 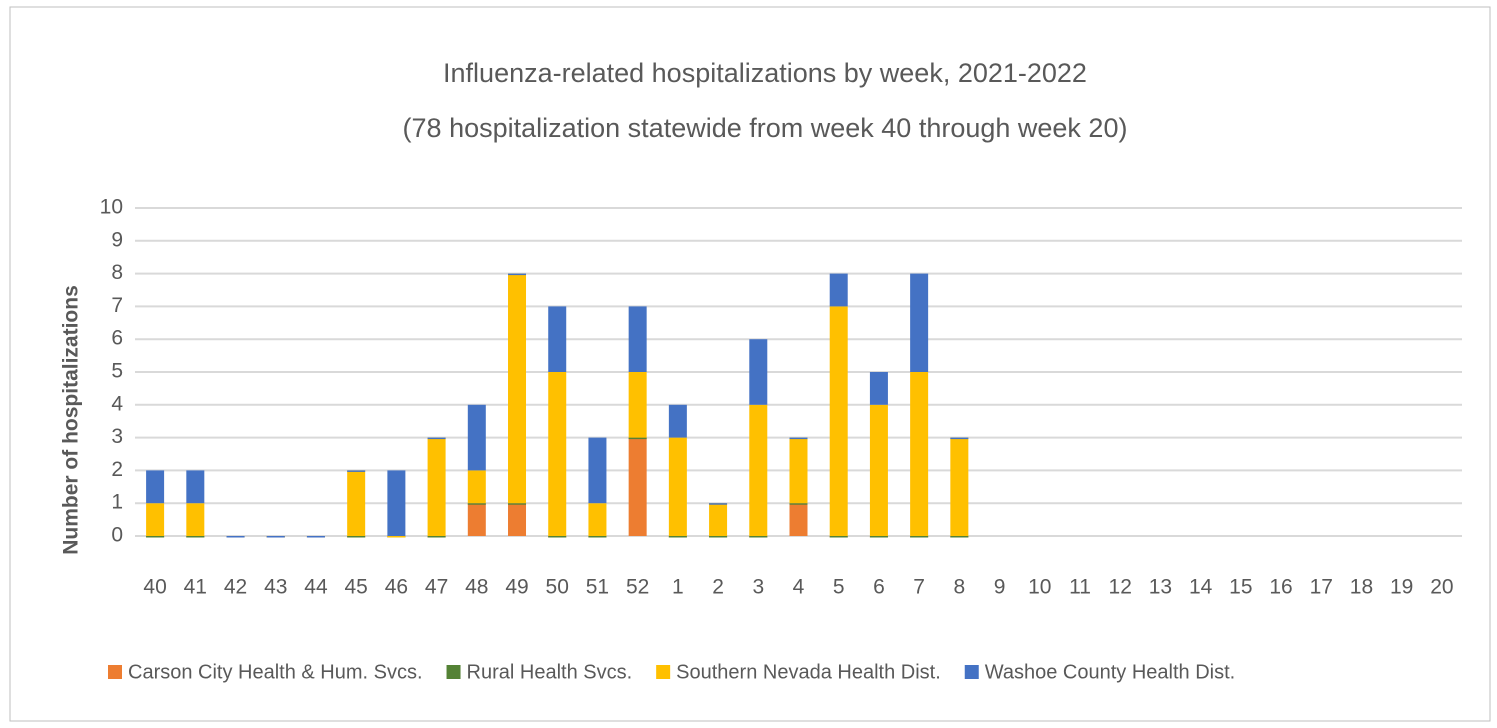 I want to click on x-tick-label: 2, so click(x=718, y=587).